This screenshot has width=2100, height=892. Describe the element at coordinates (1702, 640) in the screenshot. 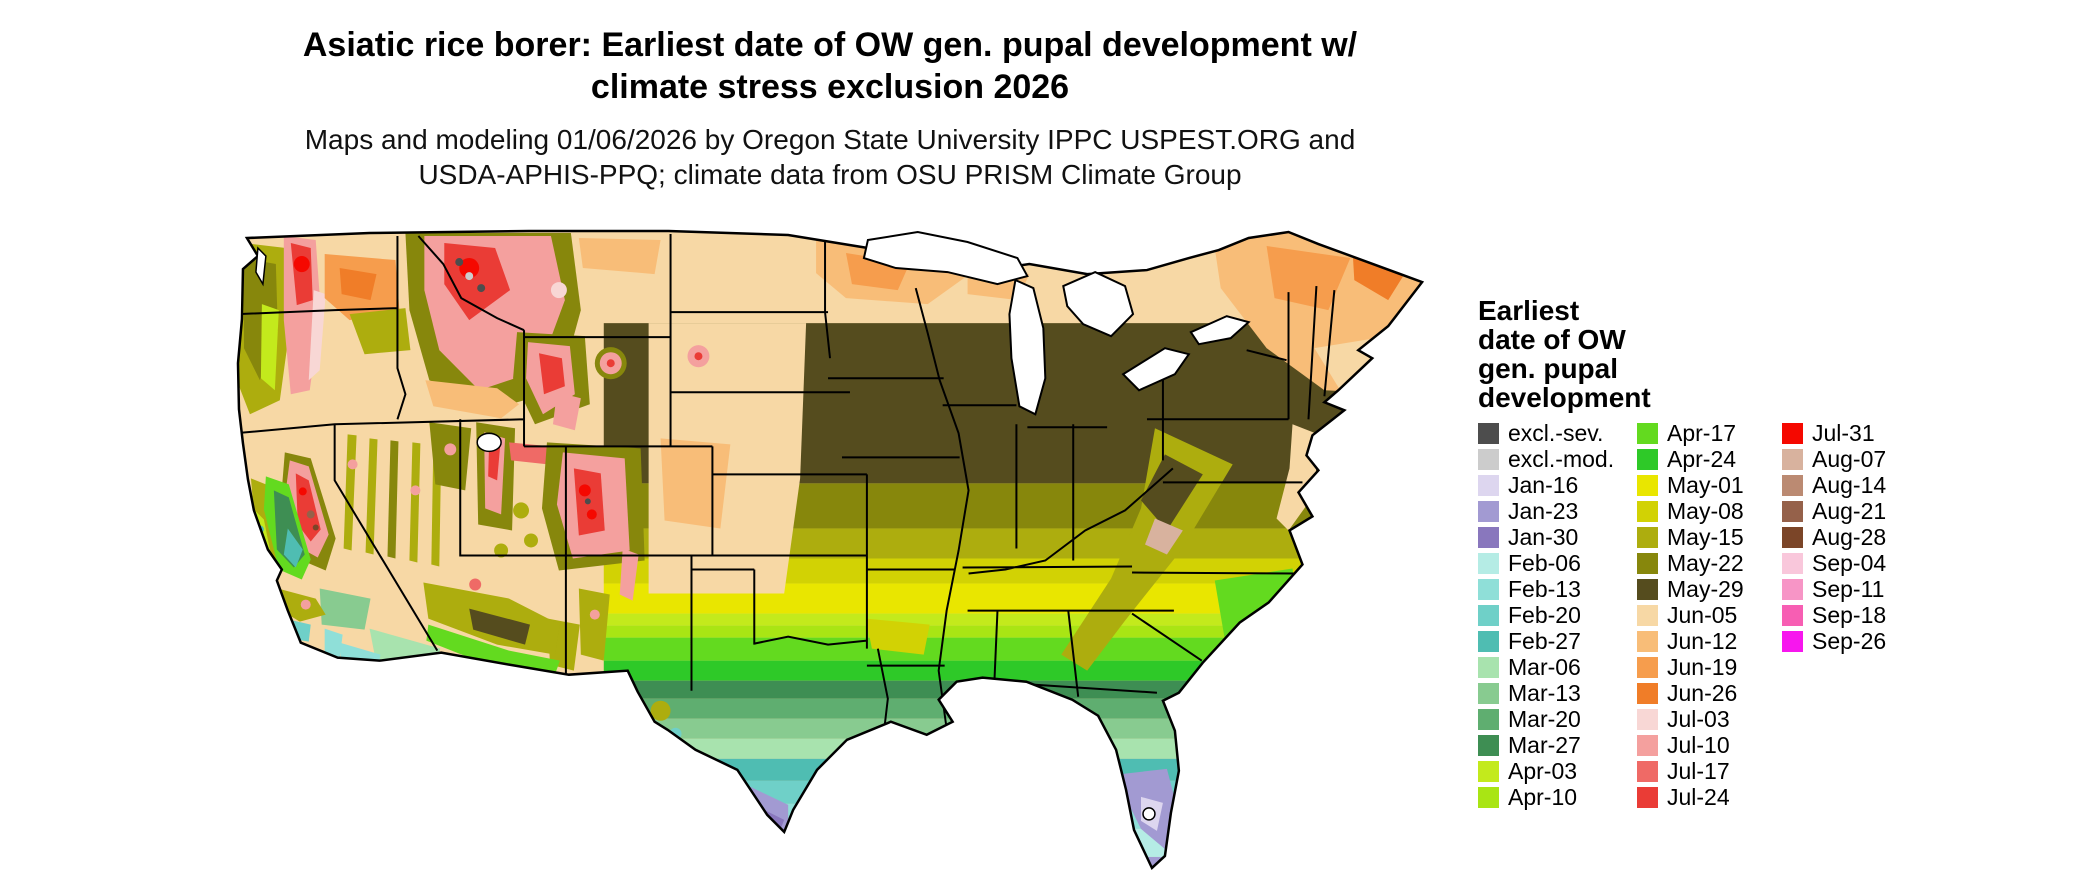

I see `legend-label: Jun-12` at that location.